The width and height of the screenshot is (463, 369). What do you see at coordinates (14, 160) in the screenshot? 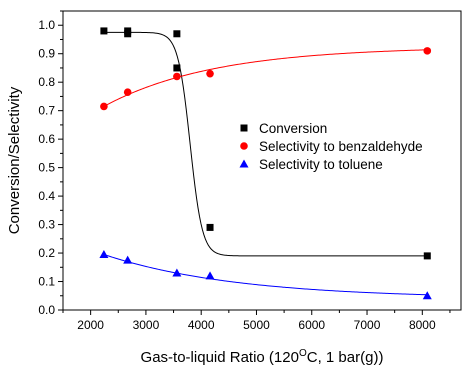
I see `y-axis-title: Conversion/Selectivity` at bounding box center [14, 160].